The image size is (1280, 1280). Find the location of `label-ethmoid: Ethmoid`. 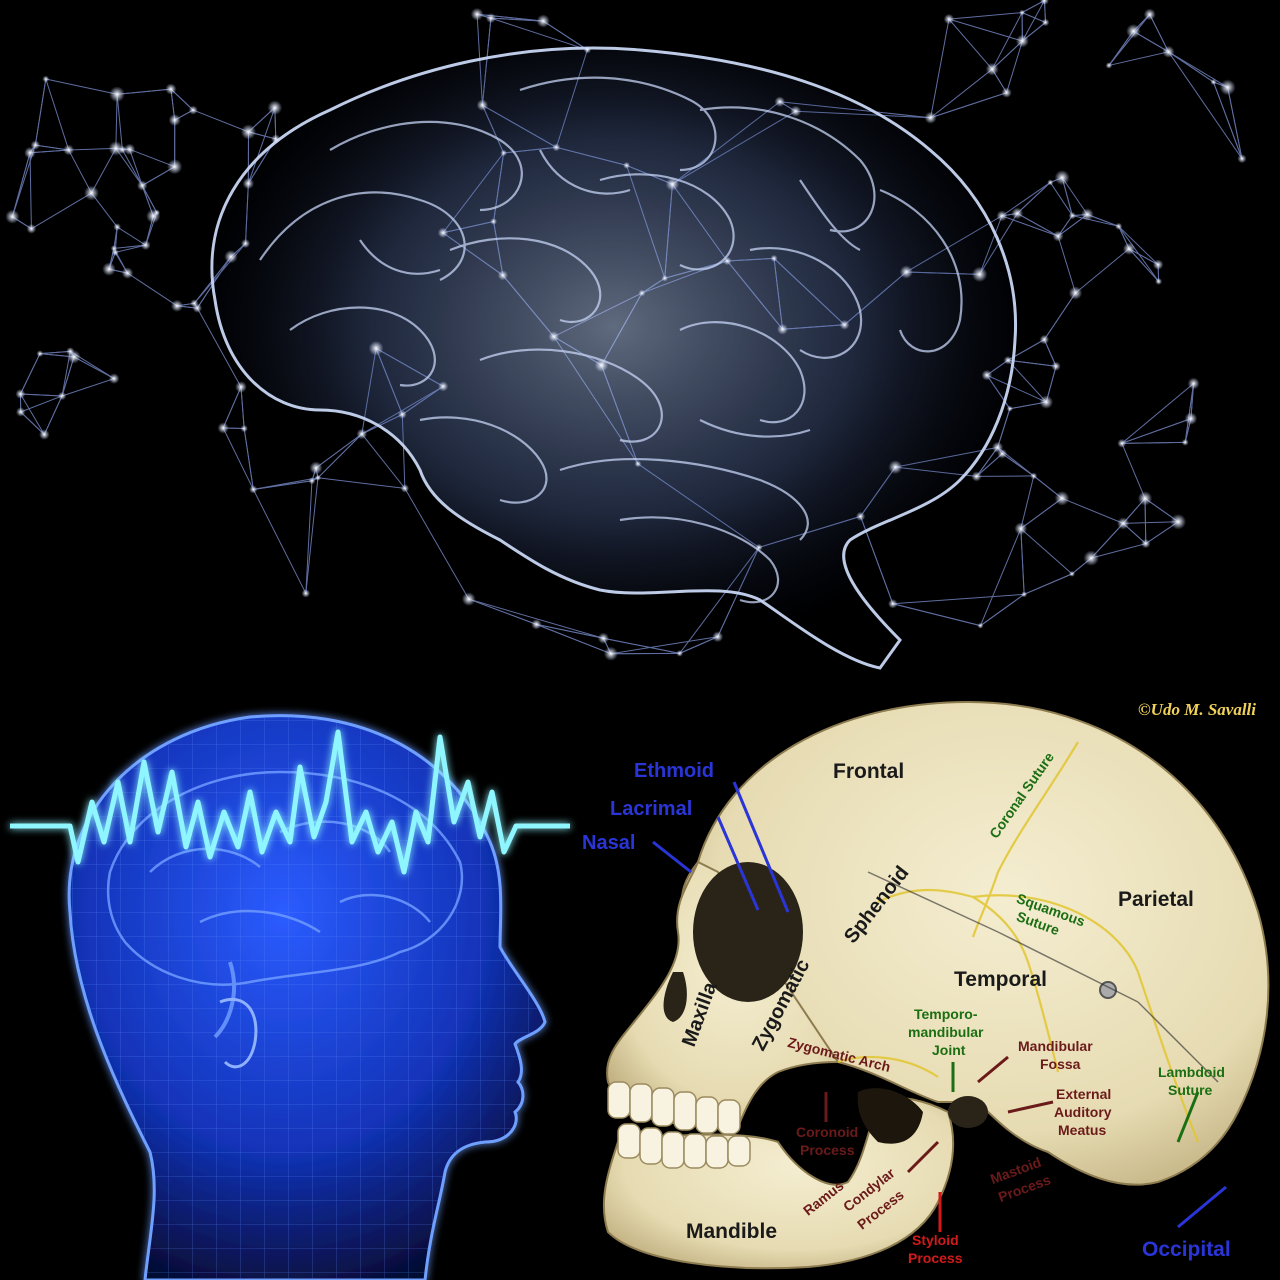

label-ethmoid: Ethmoid is located at coordinates (674, 771).